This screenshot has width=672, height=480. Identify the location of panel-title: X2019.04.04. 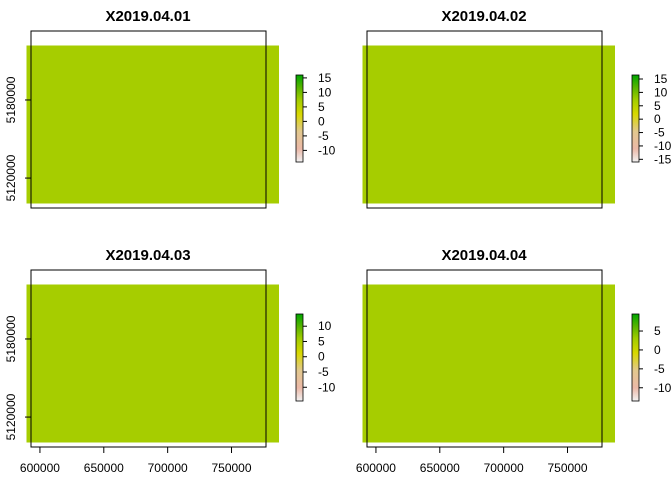
(484, 255).